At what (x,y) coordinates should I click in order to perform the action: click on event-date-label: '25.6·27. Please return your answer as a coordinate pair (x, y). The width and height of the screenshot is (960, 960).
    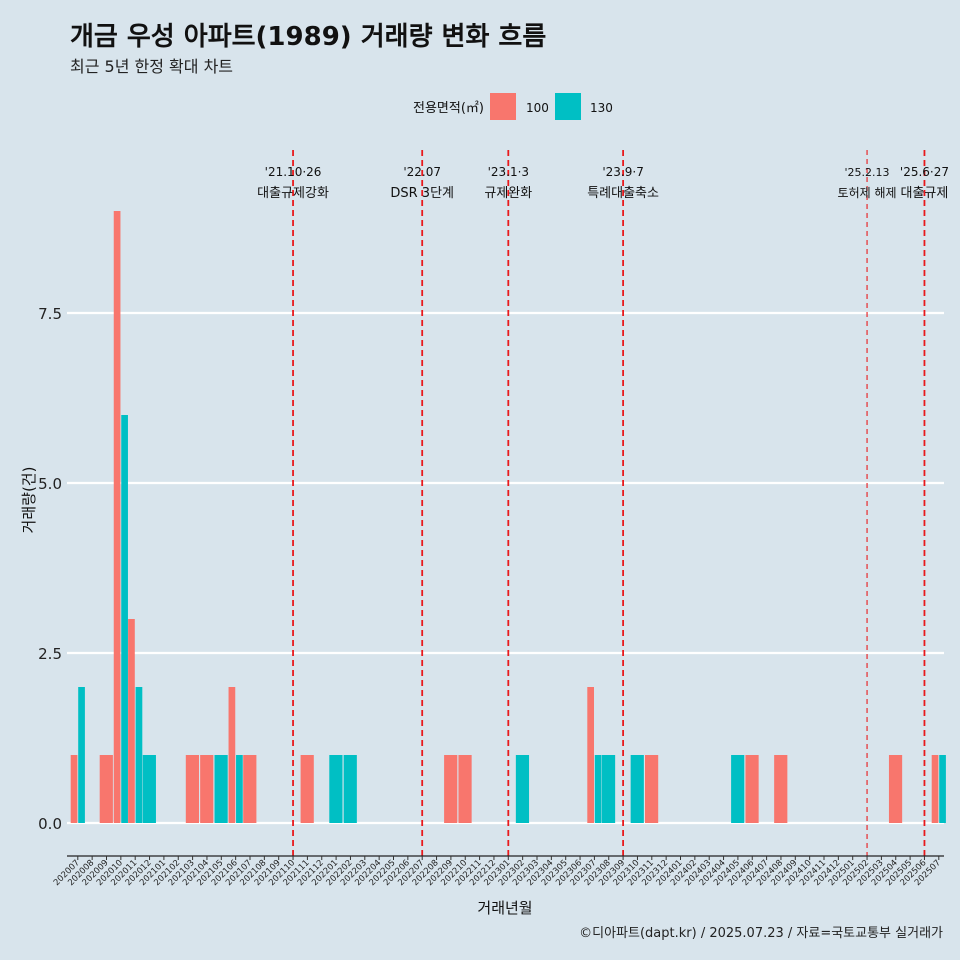
    Looking at the image, I should click on (924, 172).